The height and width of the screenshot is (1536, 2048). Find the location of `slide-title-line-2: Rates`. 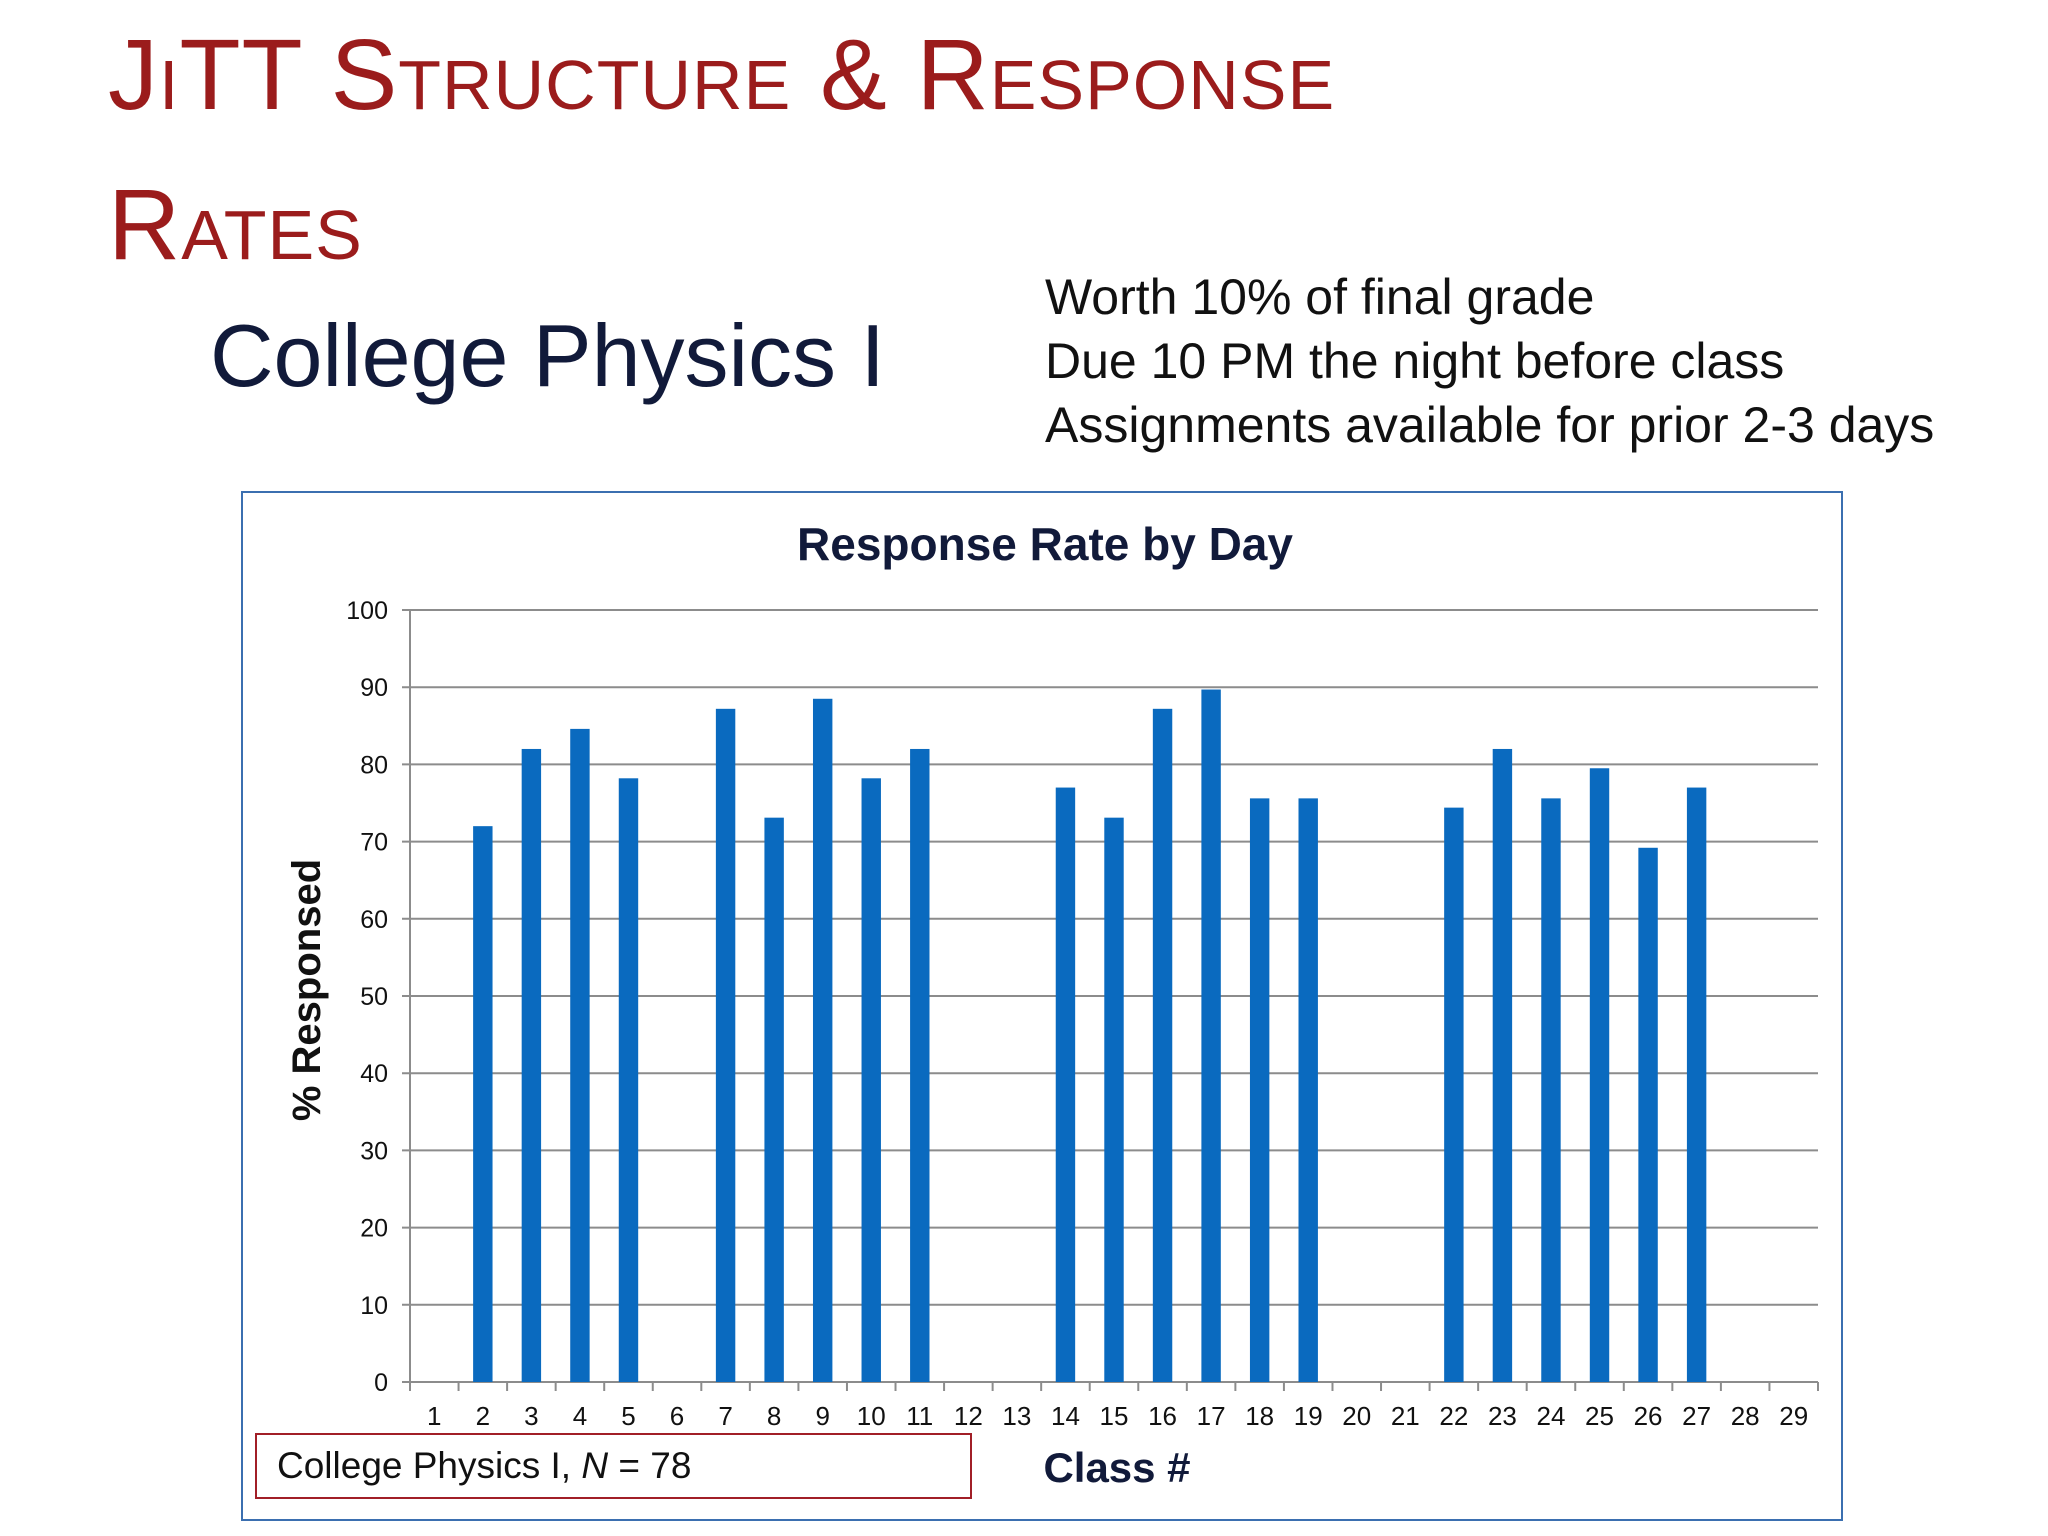

slide-title-line-2: Rates is located at coordinates (235, 225).